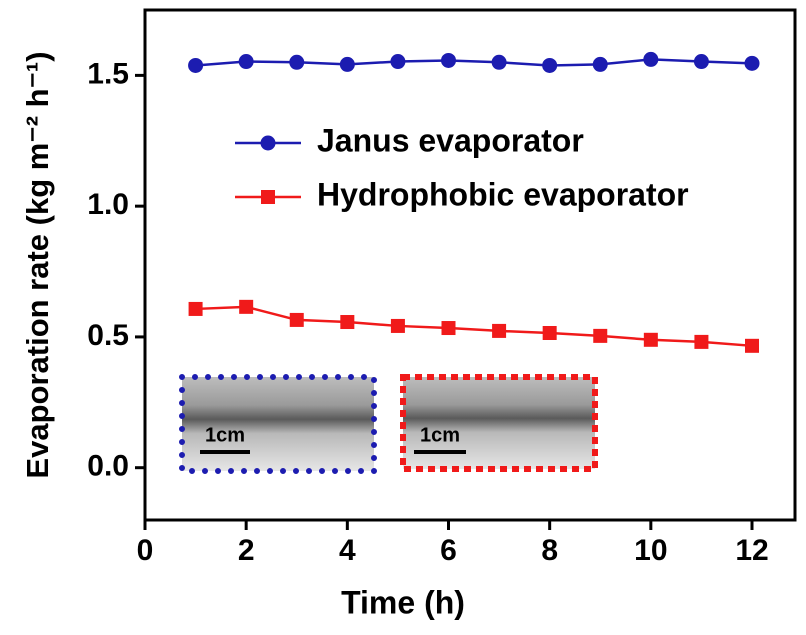 The image size is (806, 635). I want to click on x-tick-label: 2, so click(246, 550).